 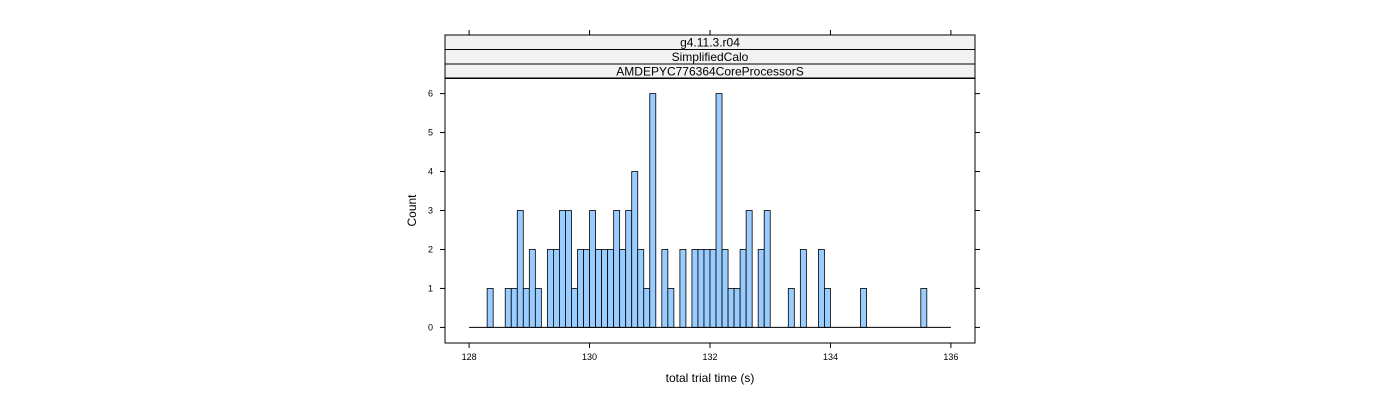 What do you see at coordinates (430, 327) in the screenshot?
I see `y-tick-label-0: 0` at bounding box center [430, 327].